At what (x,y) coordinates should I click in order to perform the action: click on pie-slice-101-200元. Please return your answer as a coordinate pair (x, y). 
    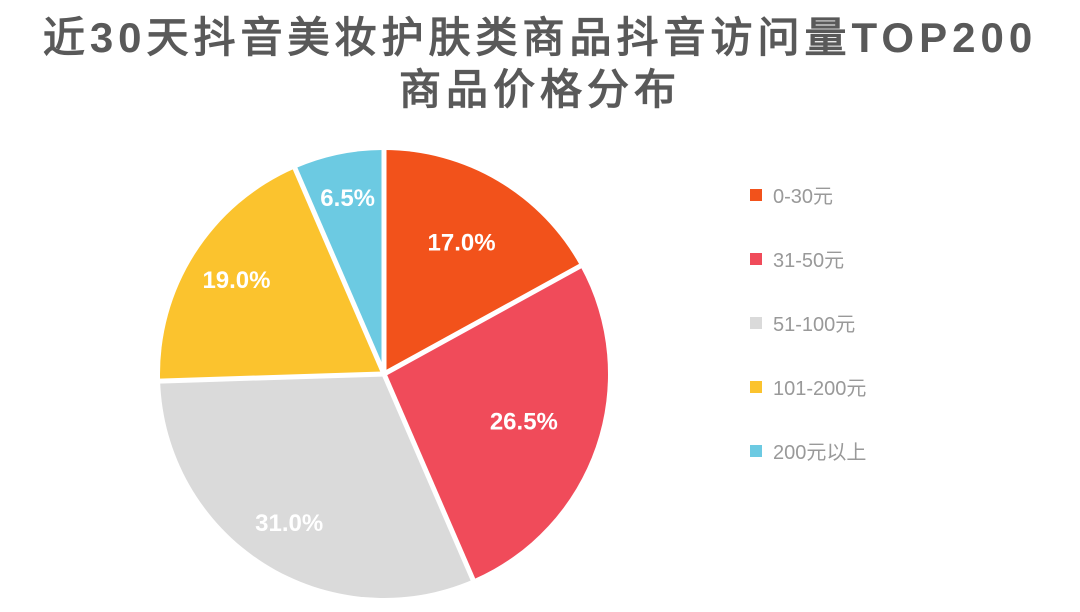
    Looking at the image, I should click on (272, 275).